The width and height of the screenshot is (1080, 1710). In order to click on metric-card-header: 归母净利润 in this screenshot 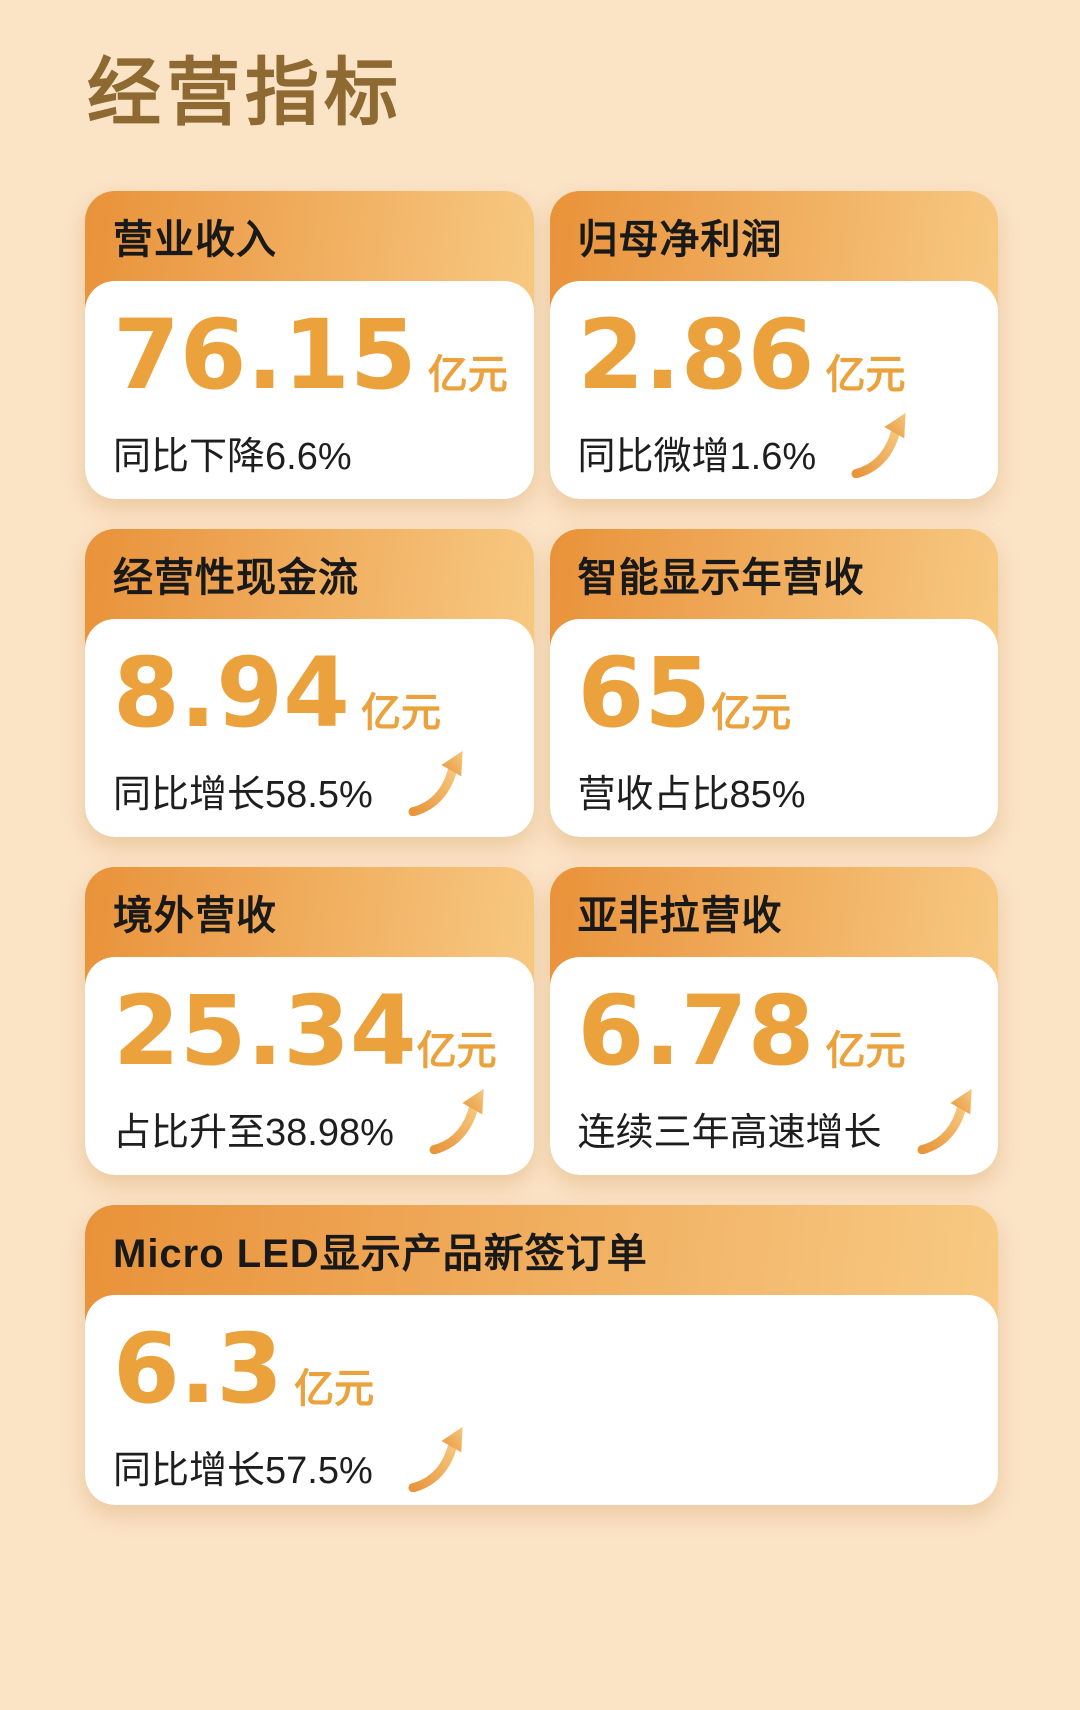, I will do `click(774, 236)`.